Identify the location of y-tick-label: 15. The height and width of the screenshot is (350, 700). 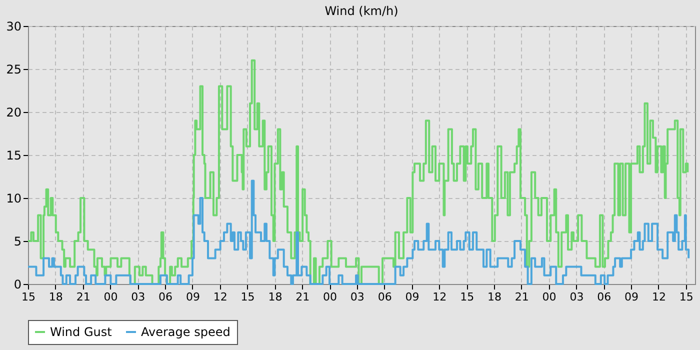
(14, 155).